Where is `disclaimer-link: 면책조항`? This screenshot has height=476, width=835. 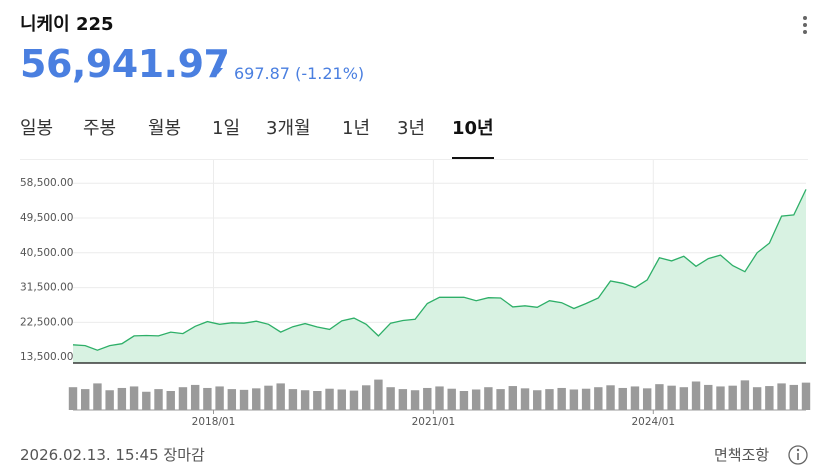 disclaimer-link: 면책조항 is located at coordinates (742, 455).